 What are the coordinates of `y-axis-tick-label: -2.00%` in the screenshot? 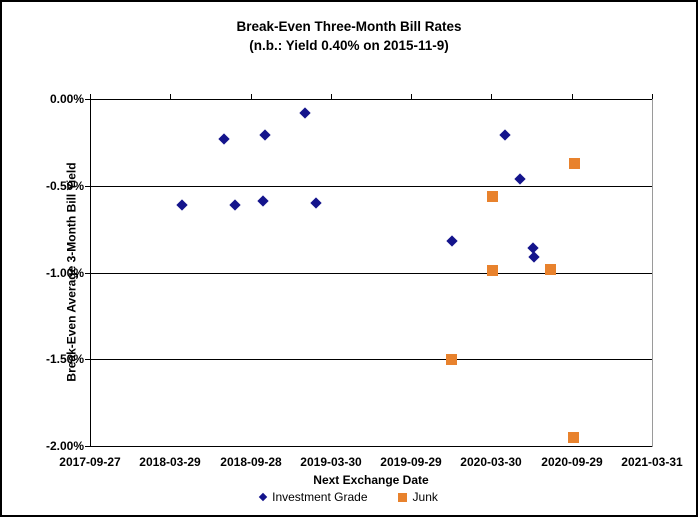 It's located at (64, 446).